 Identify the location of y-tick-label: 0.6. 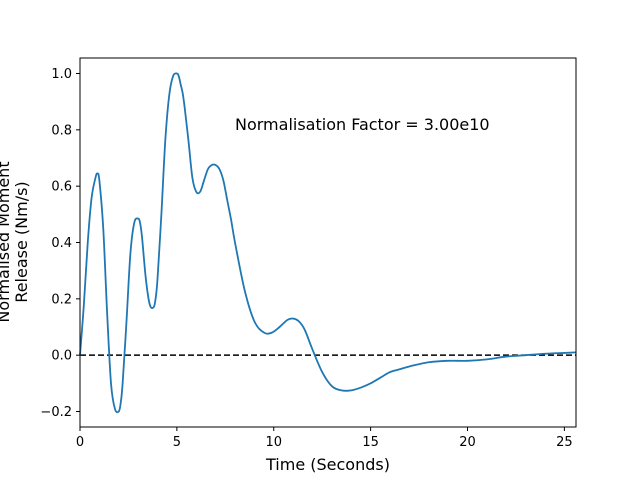
(61, 187).